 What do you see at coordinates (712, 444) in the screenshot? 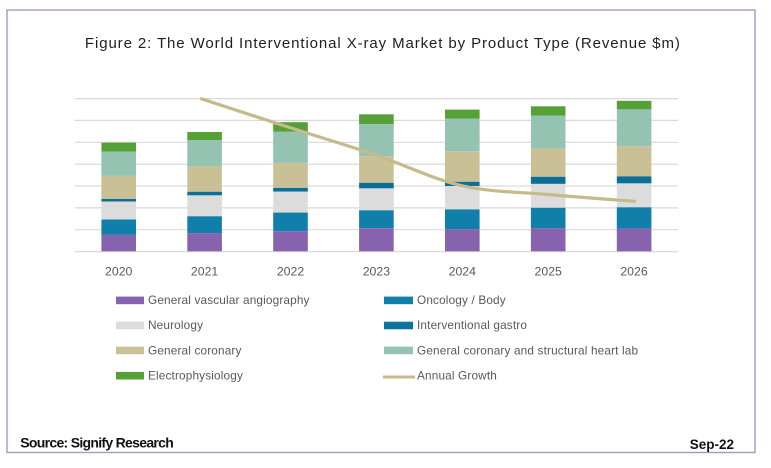
I see `svg-text: Sep-22` at bounding box center [712, 444].